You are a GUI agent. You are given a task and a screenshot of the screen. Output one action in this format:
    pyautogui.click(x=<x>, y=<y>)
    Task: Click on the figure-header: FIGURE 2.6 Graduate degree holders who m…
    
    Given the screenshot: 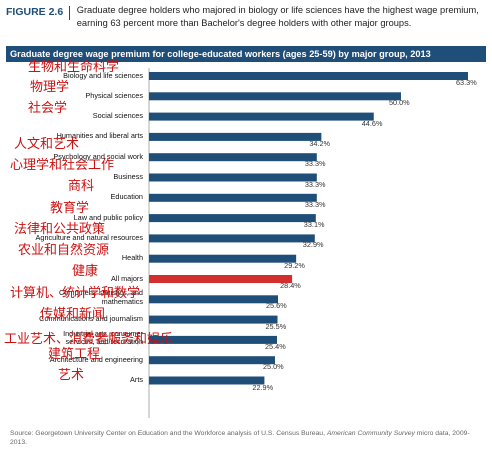 What is the action you would take?
    pyautogui.click(x=246, y=22)
    